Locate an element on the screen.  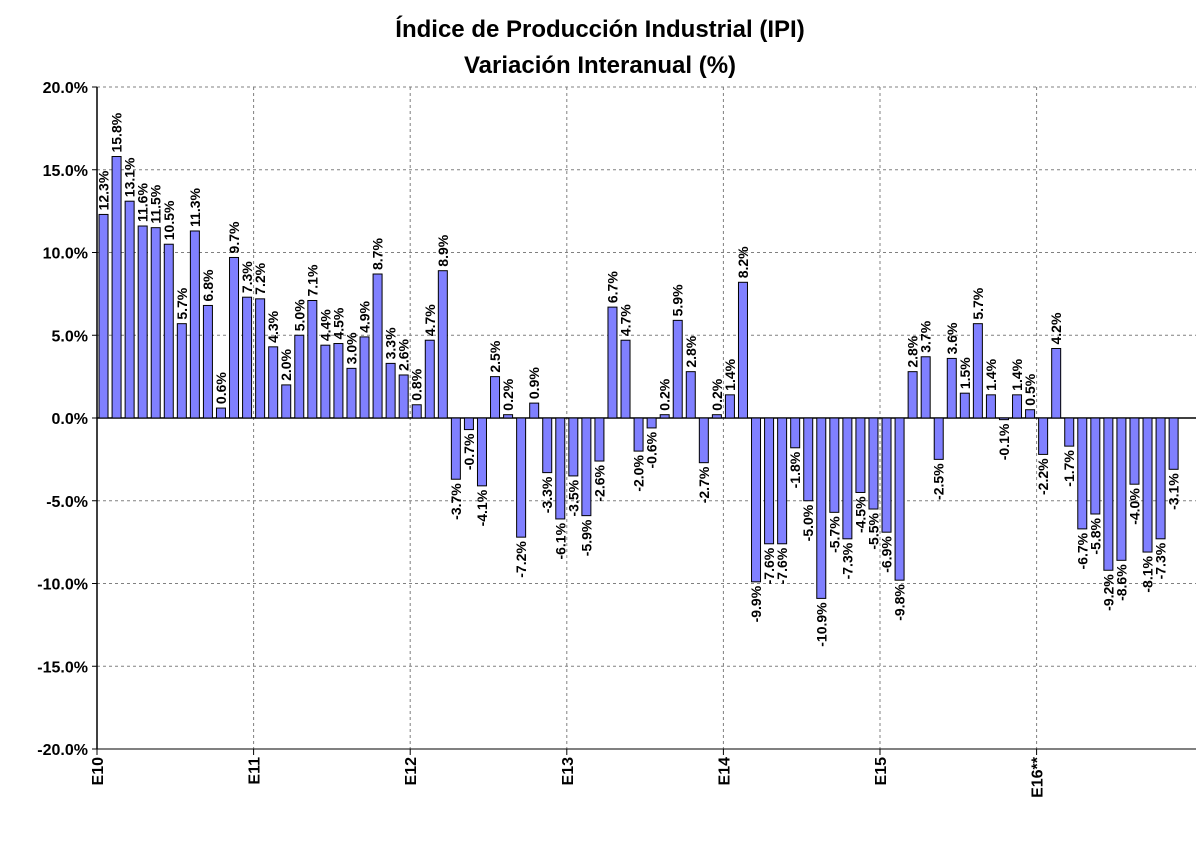
data-label: -9.9% is located at coordinates (756, 603).